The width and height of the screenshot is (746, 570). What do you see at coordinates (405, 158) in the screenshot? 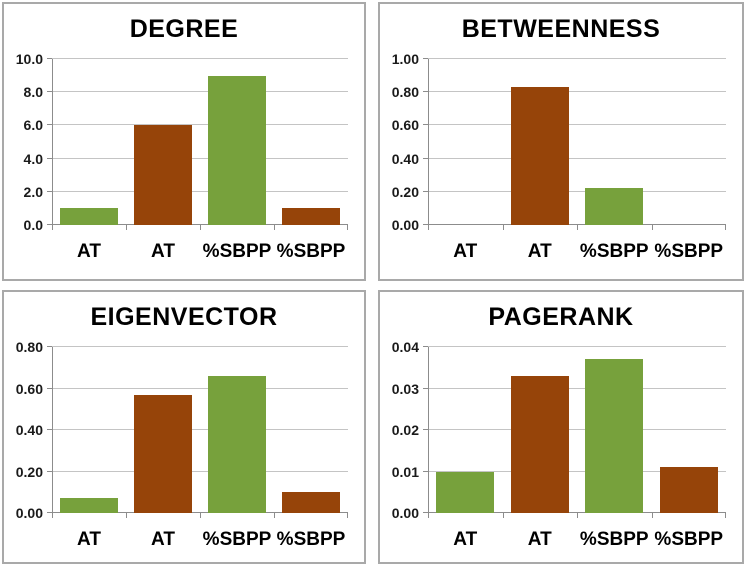
I see `y-tick-label: 0.40` at bounding box center [405, 158].